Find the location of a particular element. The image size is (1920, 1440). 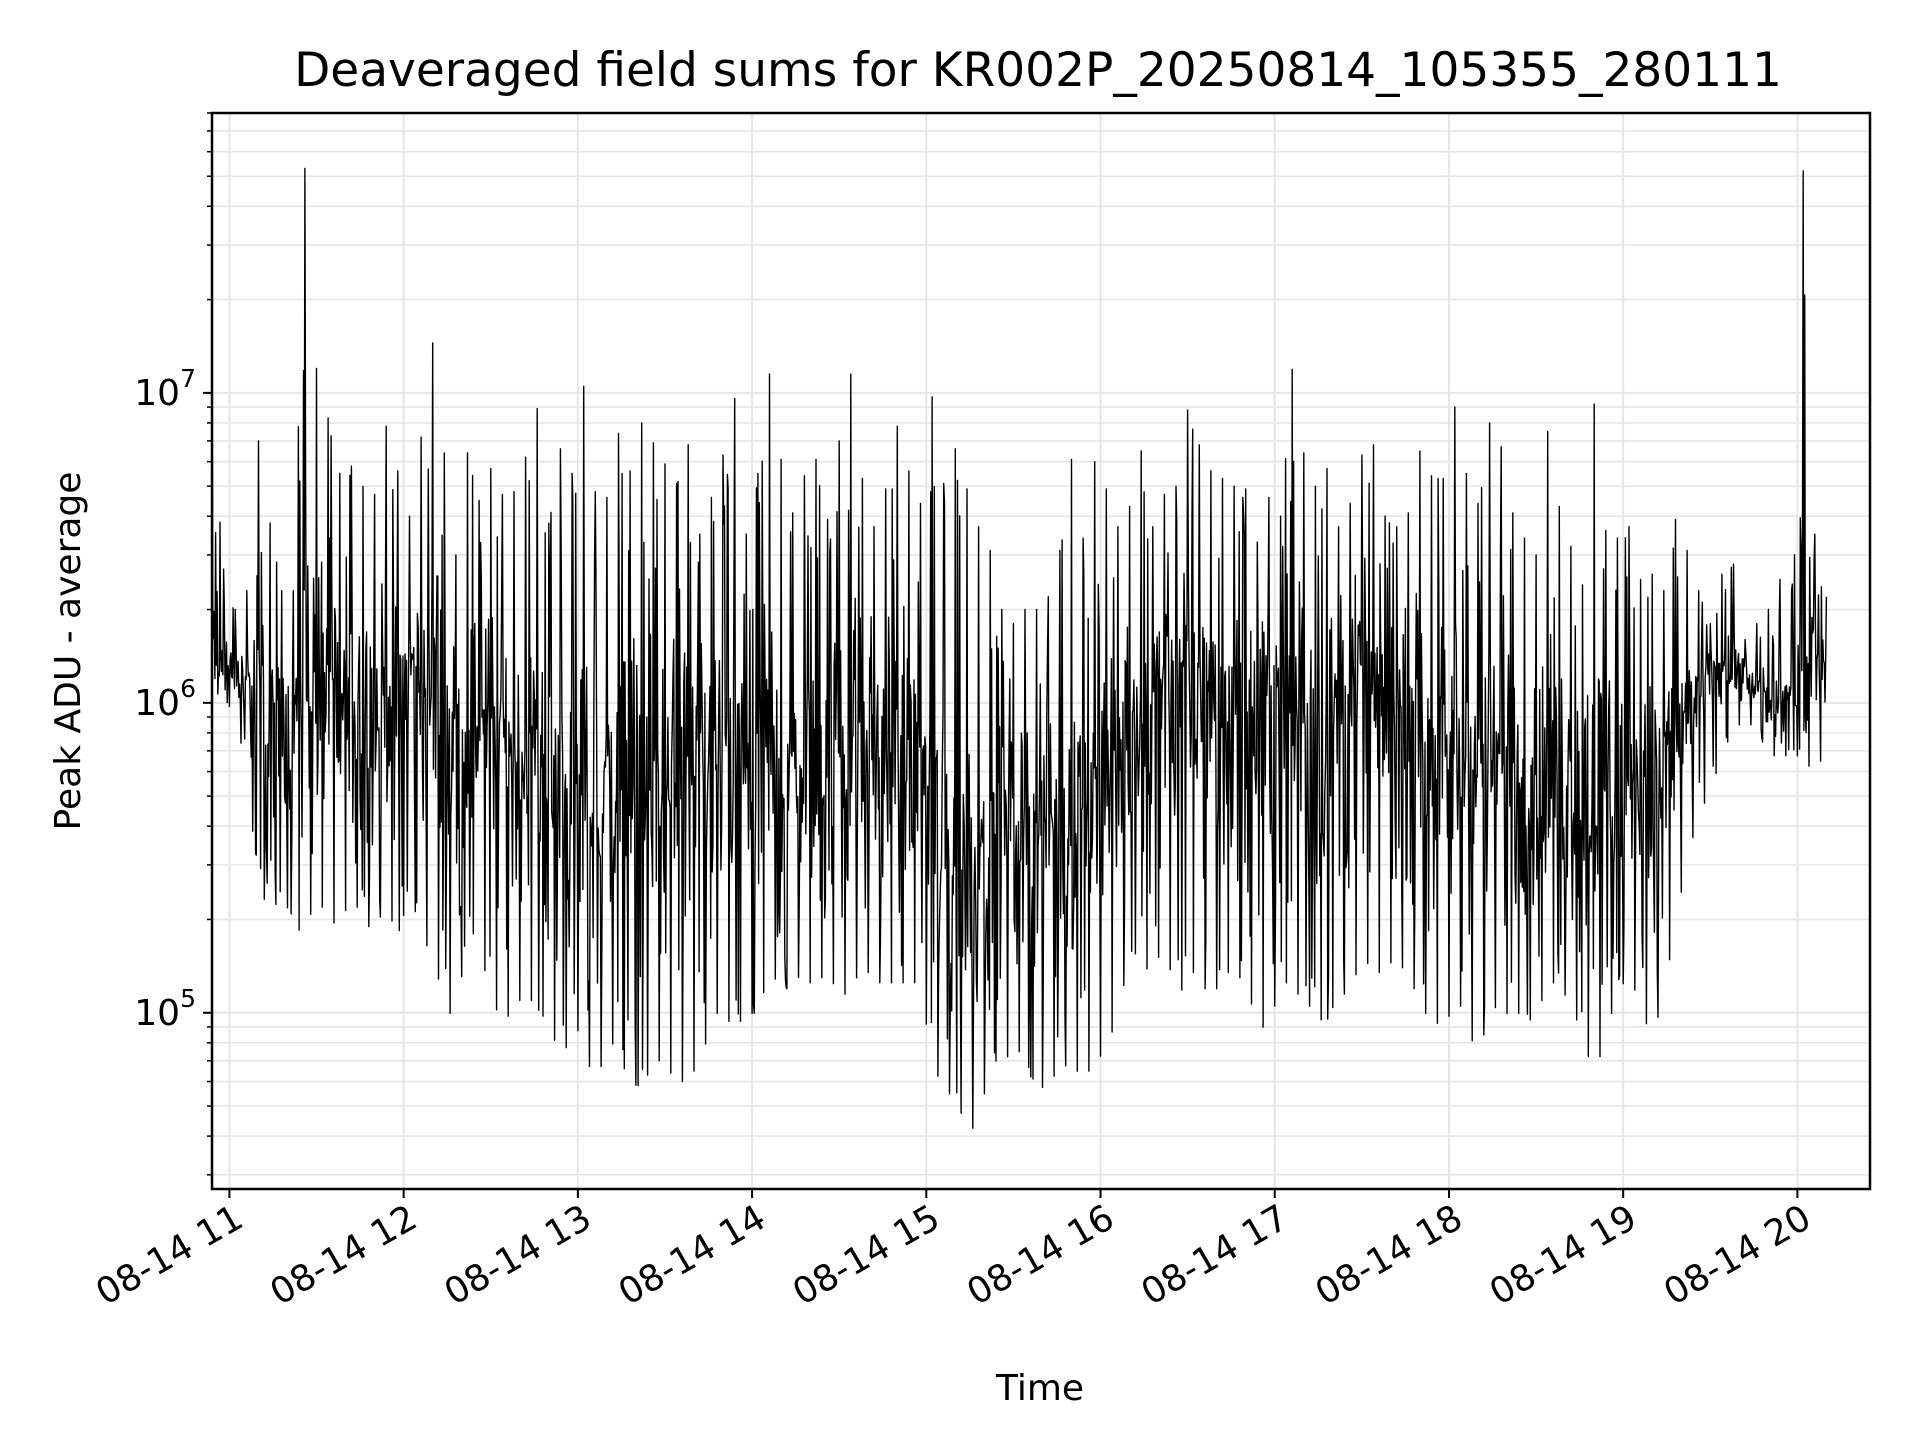

y-tick-label: 10⁶ is located at coordinates (165, 699).